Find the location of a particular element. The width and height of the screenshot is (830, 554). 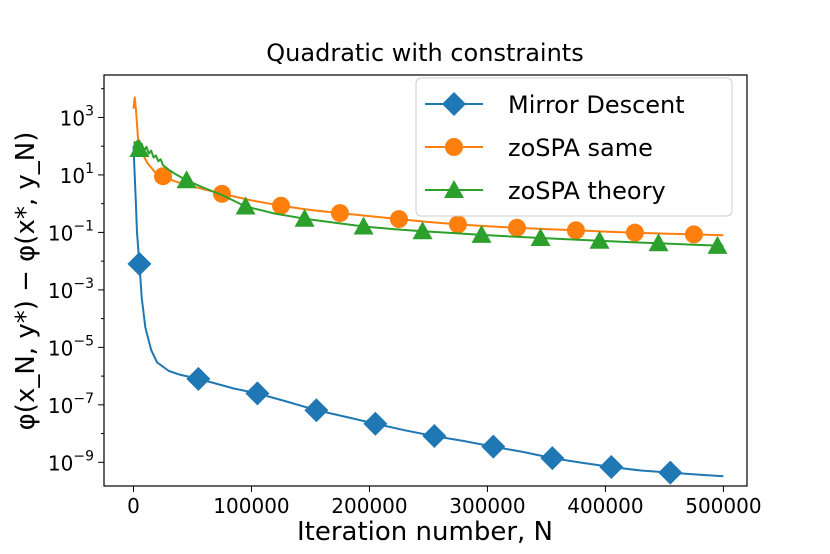

chart-title: Quadratic with constraints is located at coordinates (424, 53).